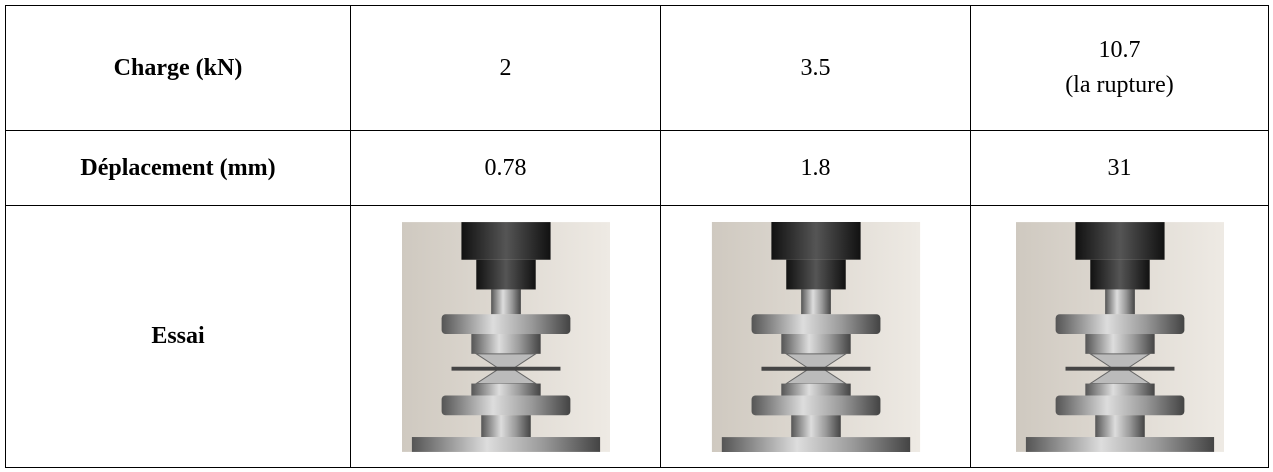 The image size is (1273, 472). What do you see at coordinates (815, 68) in the screenshot?
I see `cell: 3.5` at bounding box center [815, 68].